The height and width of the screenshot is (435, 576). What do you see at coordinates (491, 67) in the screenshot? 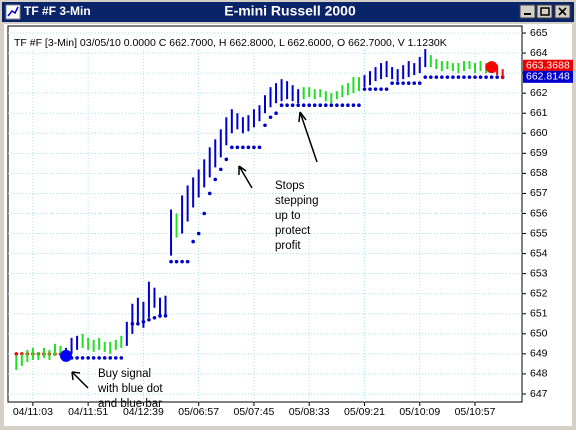
I see `signal-dot` at bounding box center [491, 67].